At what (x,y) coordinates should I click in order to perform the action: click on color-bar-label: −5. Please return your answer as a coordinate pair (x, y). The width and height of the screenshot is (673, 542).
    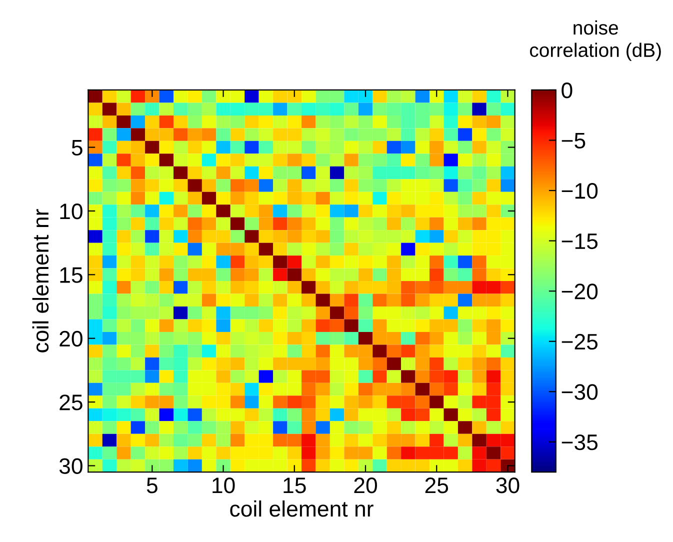
    Looking at the image, I should click on (574, 141).